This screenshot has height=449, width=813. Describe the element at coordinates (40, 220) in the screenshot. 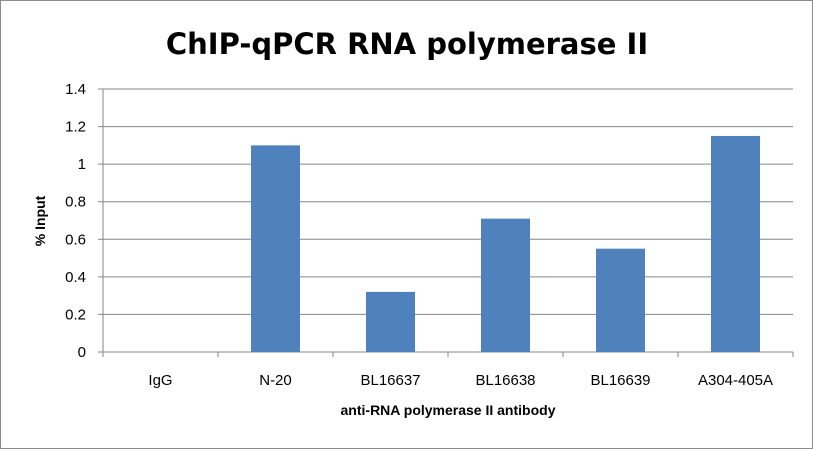

I see `y-axis-label: % Input` at that location.